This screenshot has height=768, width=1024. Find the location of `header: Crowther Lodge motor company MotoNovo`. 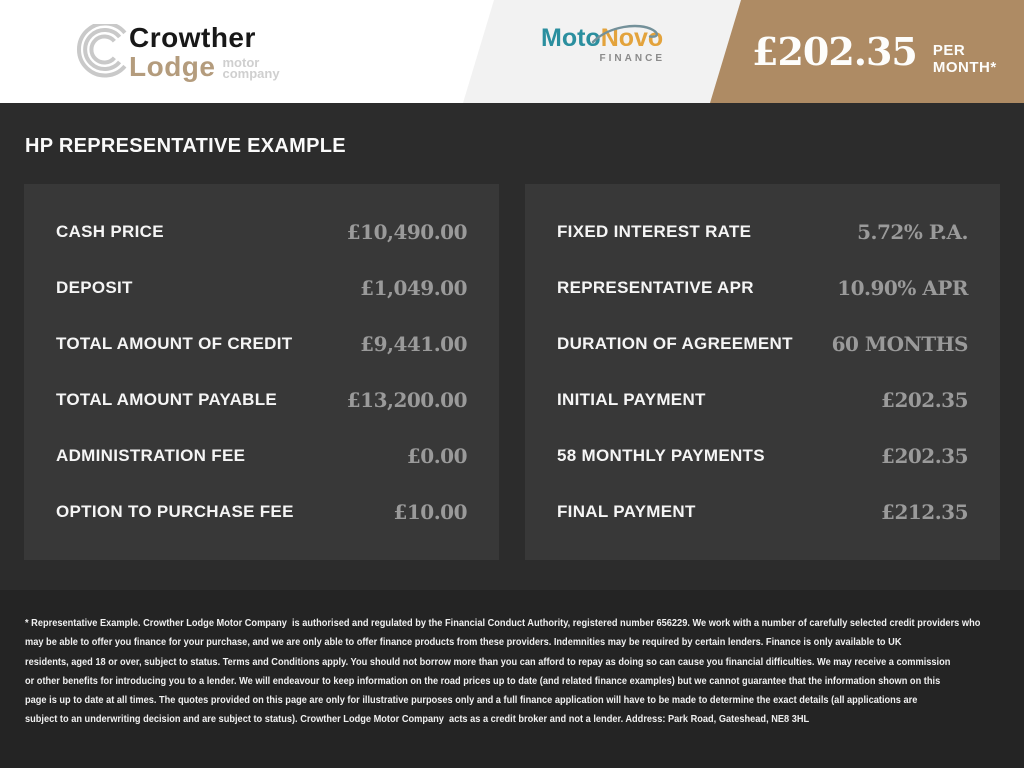

header: Crowther Lodge motor company MotoNovo is located at coordinates (512, 51).